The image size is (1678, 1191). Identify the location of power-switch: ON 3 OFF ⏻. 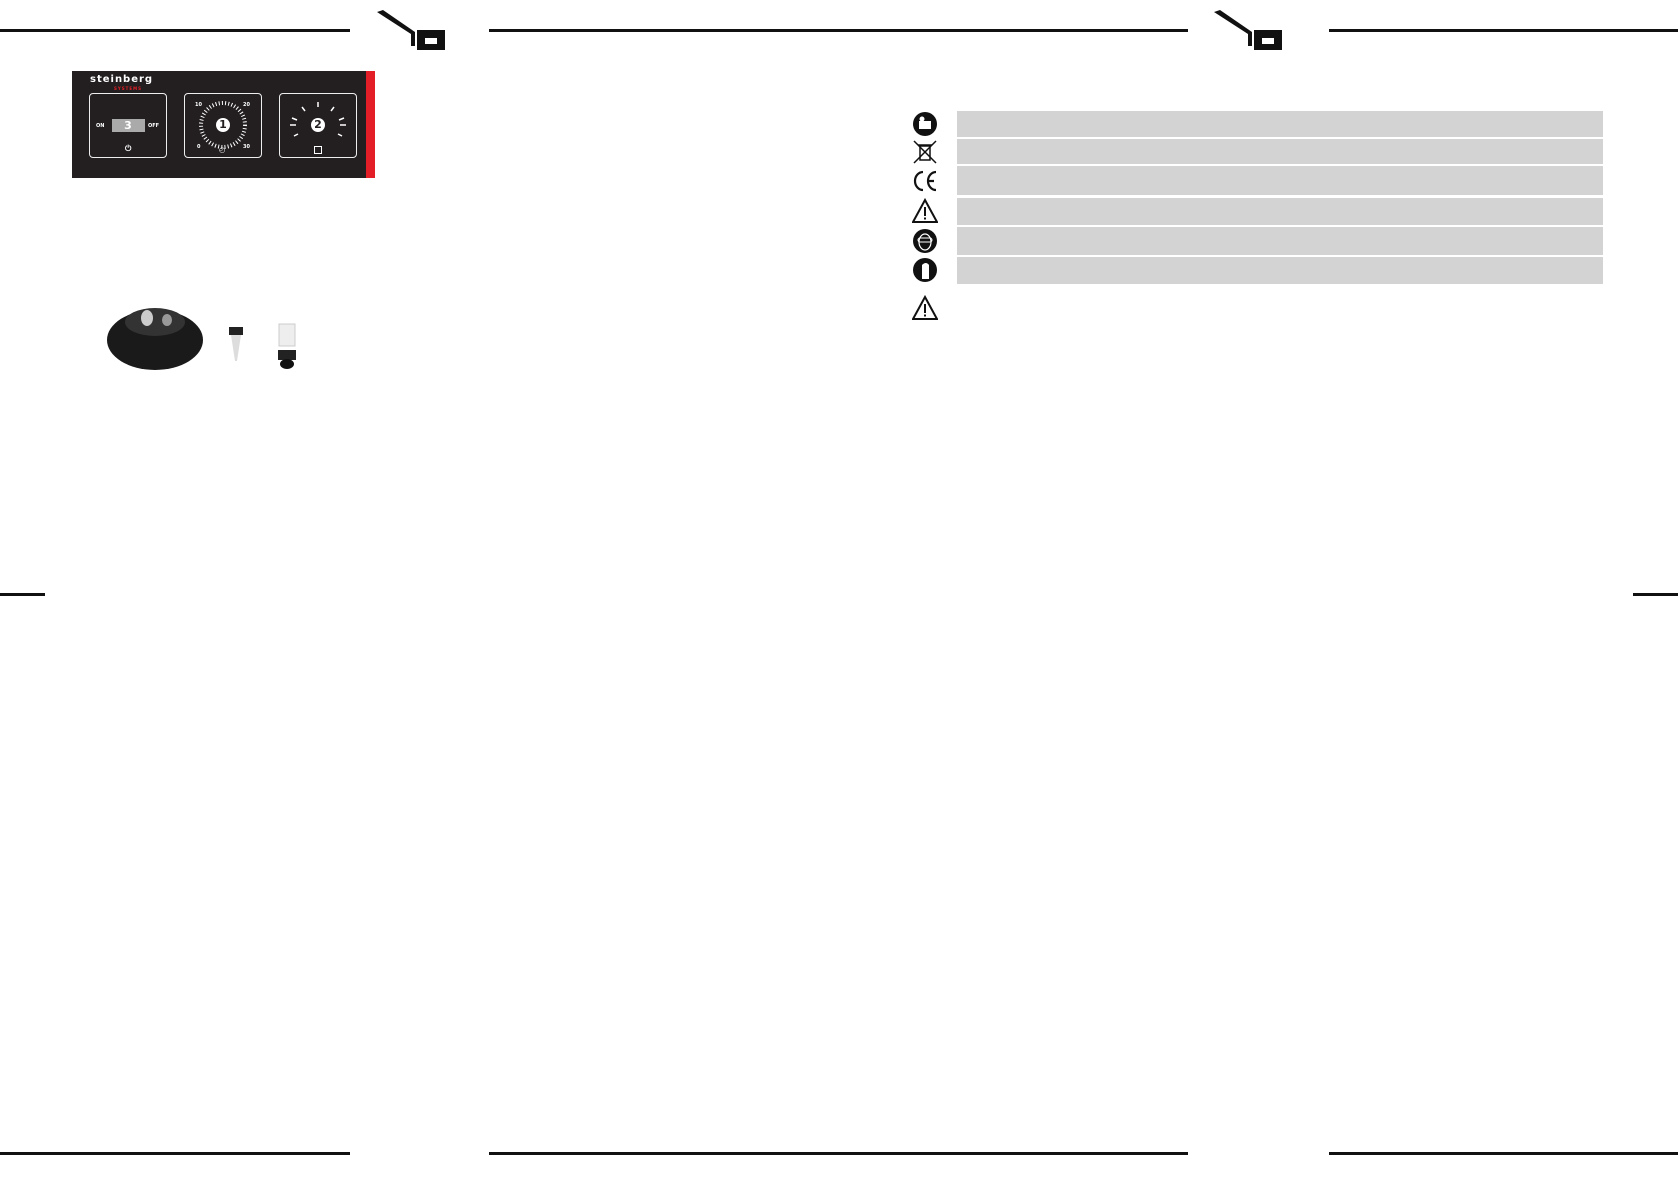
(128, 125).